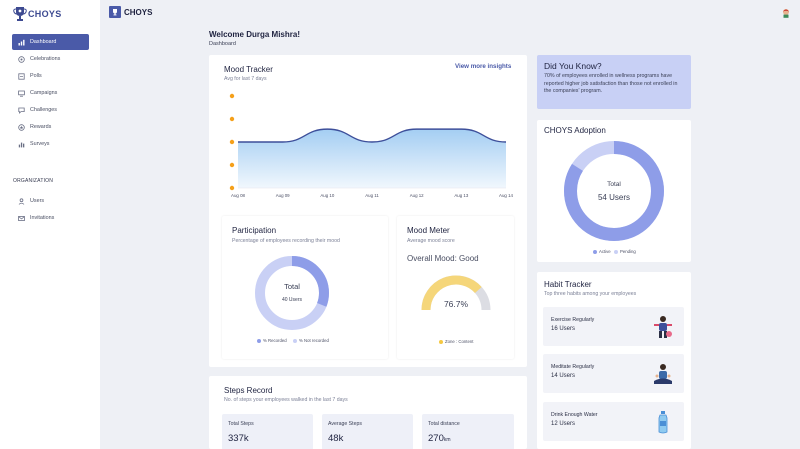 The height and width of the screenshot is (449, 800). I want to click on meditation-icon, so click(663, 374).